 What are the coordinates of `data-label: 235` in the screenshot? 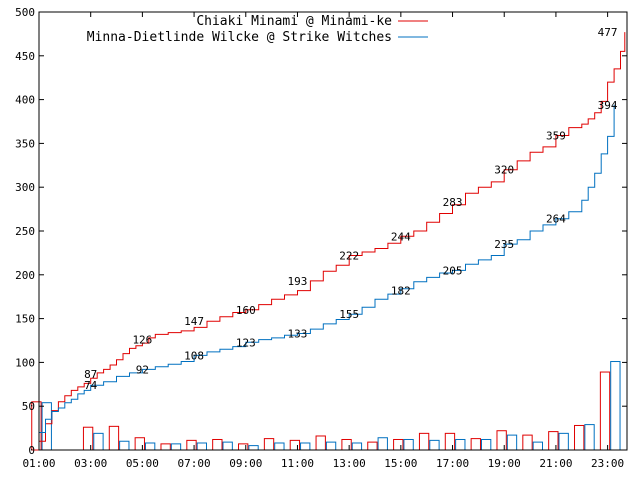 It's located at (504, 244).